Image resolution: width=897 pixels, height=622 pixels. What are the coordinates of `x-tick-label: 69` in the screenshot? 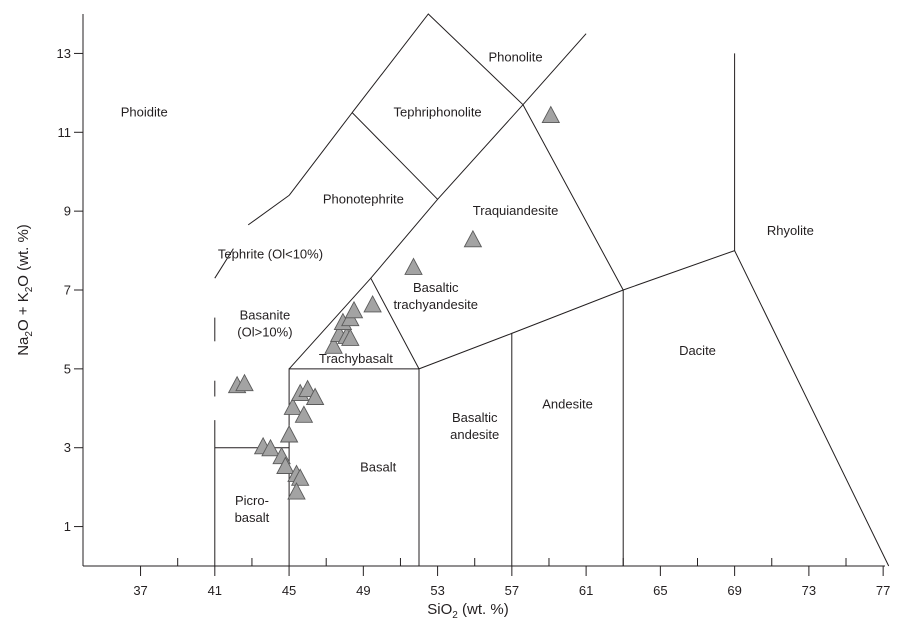 It's located at (734, 590).